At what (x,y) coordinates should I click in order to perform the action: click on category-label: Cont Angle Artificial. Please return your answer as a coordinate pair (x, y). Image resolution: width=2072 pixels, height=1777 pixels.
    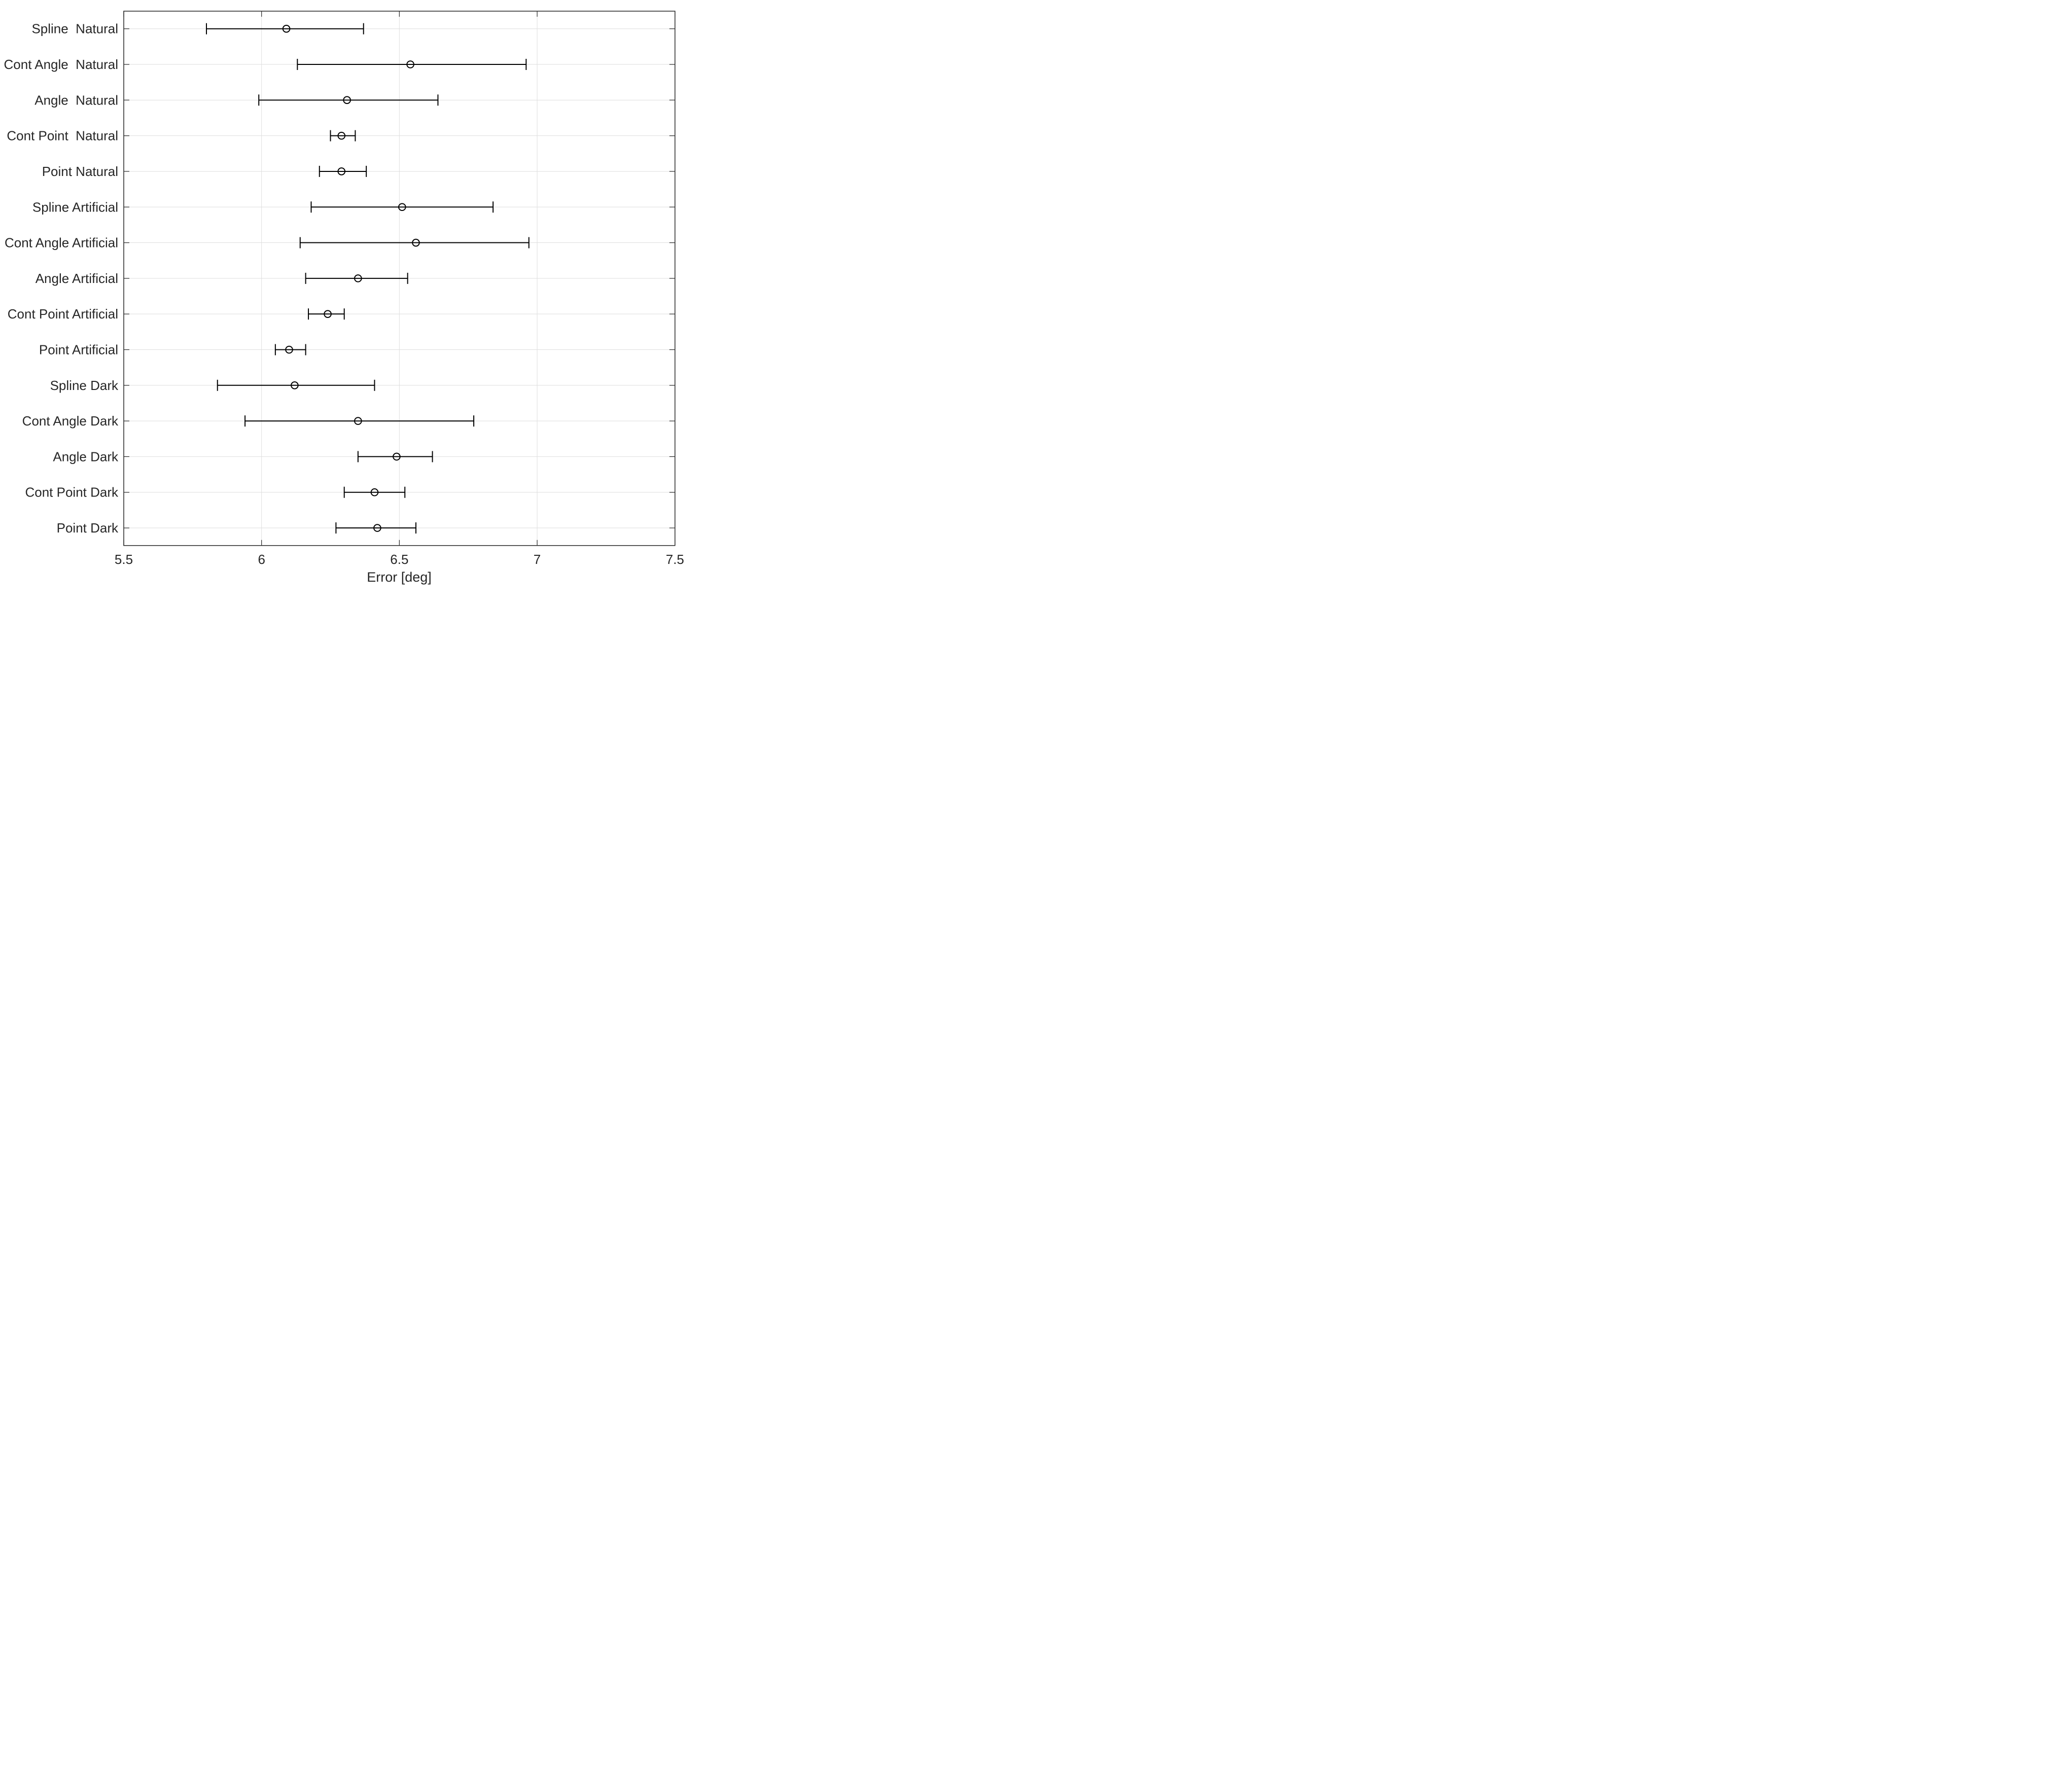
    Looking at the image, I should click on (61, 243).